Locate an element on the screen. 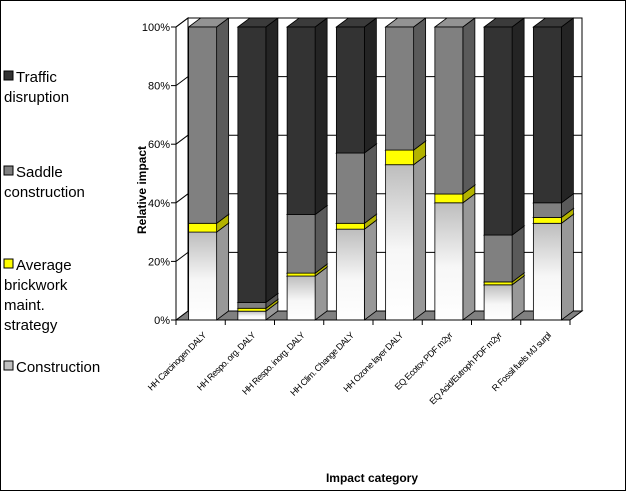 The height and width of the screenshot is (491, 626). legend-label: Construction is located at coordinates (58, 367).